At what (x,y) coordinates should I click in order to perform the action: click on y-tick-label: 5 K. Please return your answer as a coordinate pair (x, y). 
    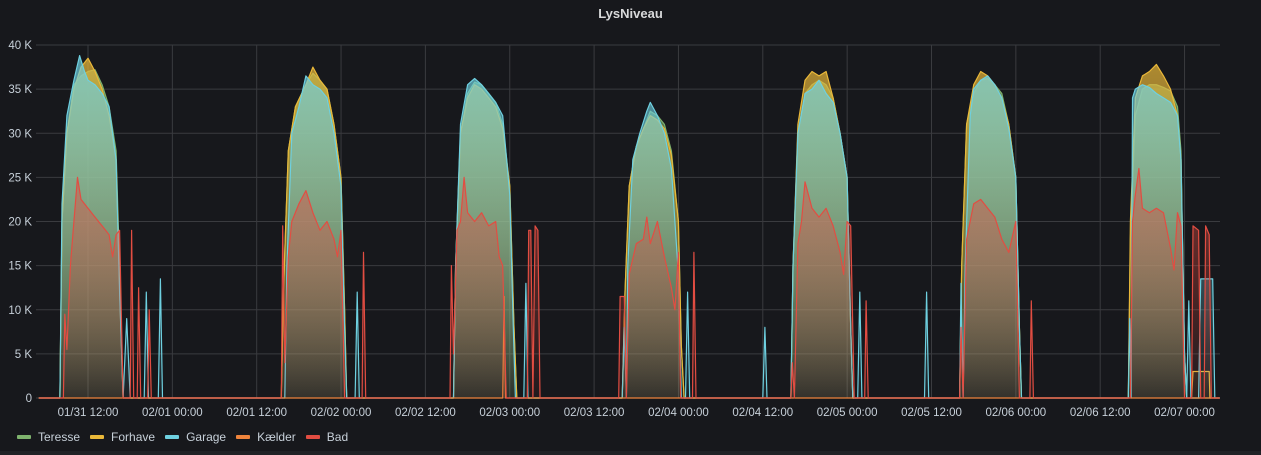
    Looking at the image, I should click on (24, 355).